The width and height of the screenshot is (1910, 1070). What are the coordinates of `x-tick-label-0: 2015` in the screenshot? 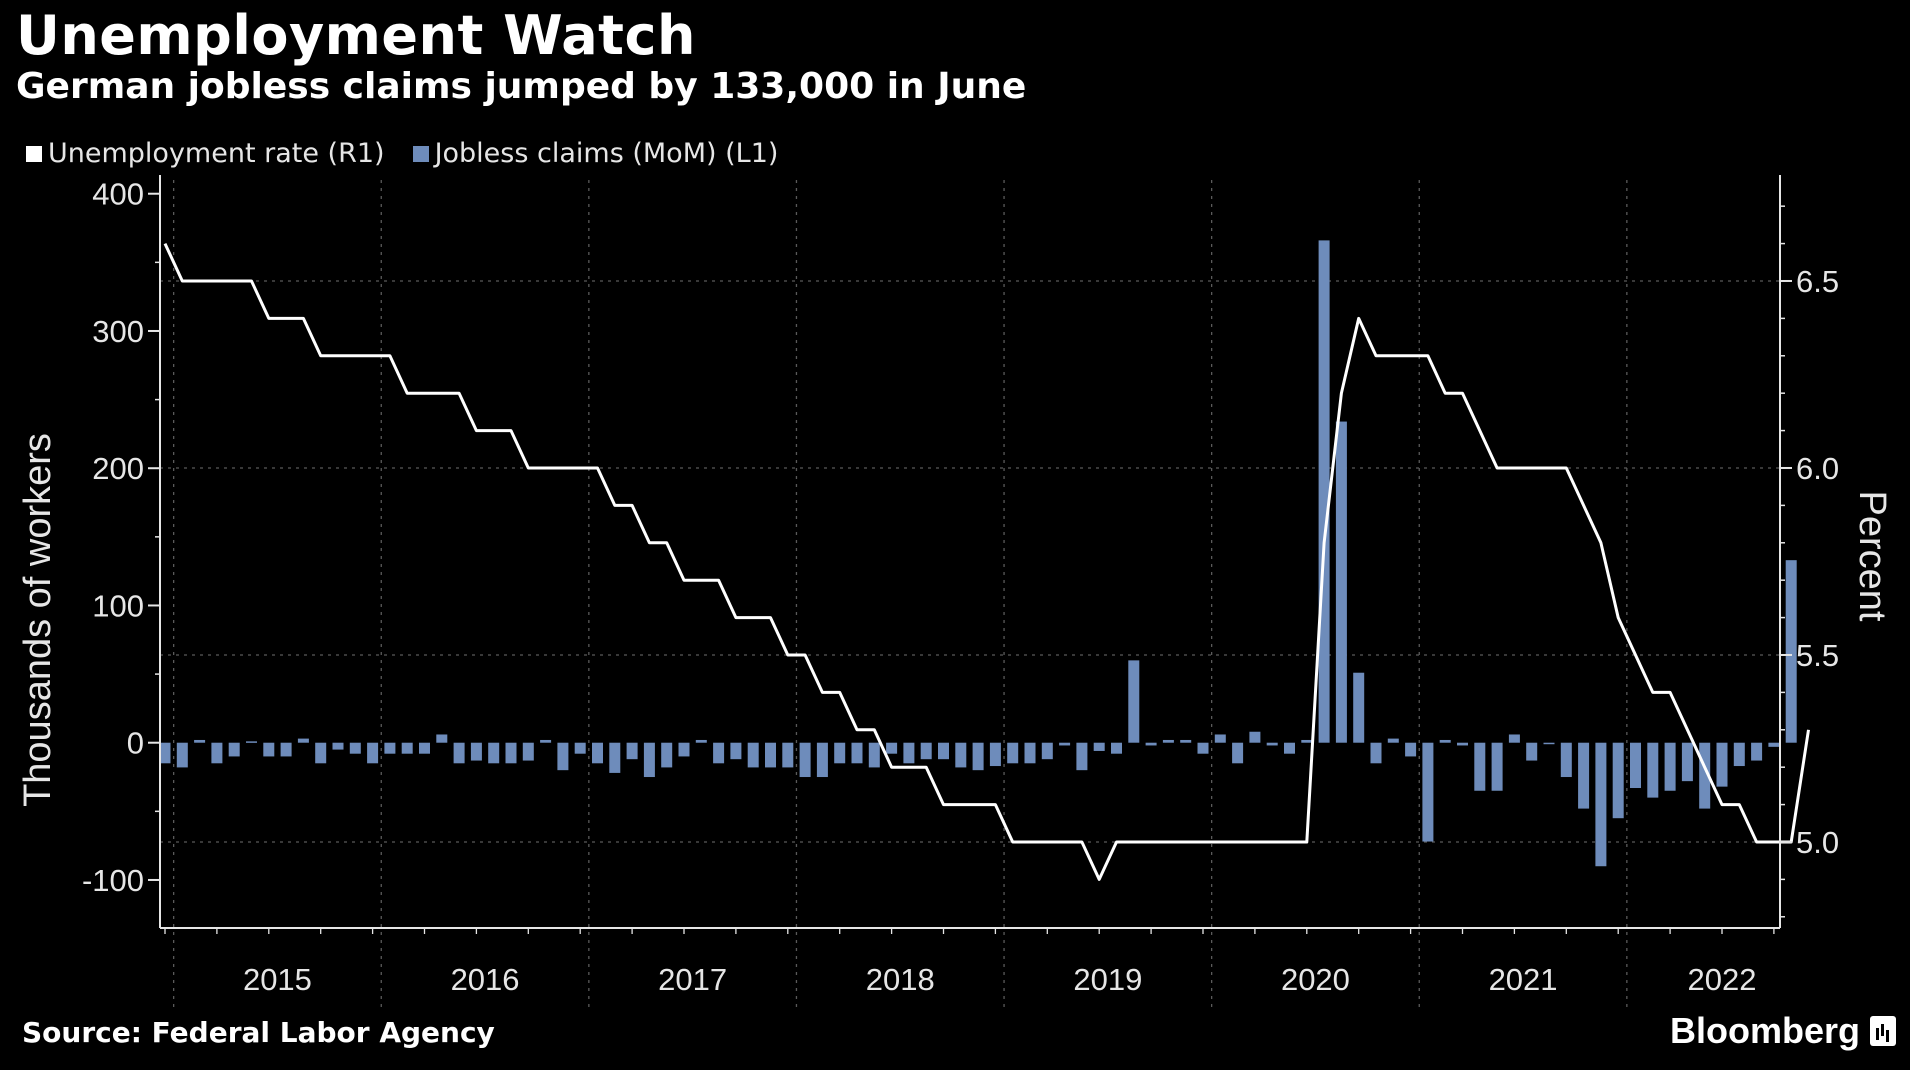 It's located at (277, 979).